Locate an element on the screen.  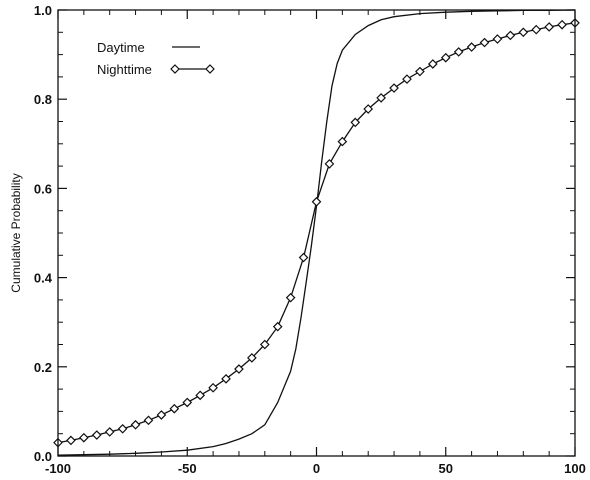
legend-label-daytime: Daytime is located at coordinates (121, 47).